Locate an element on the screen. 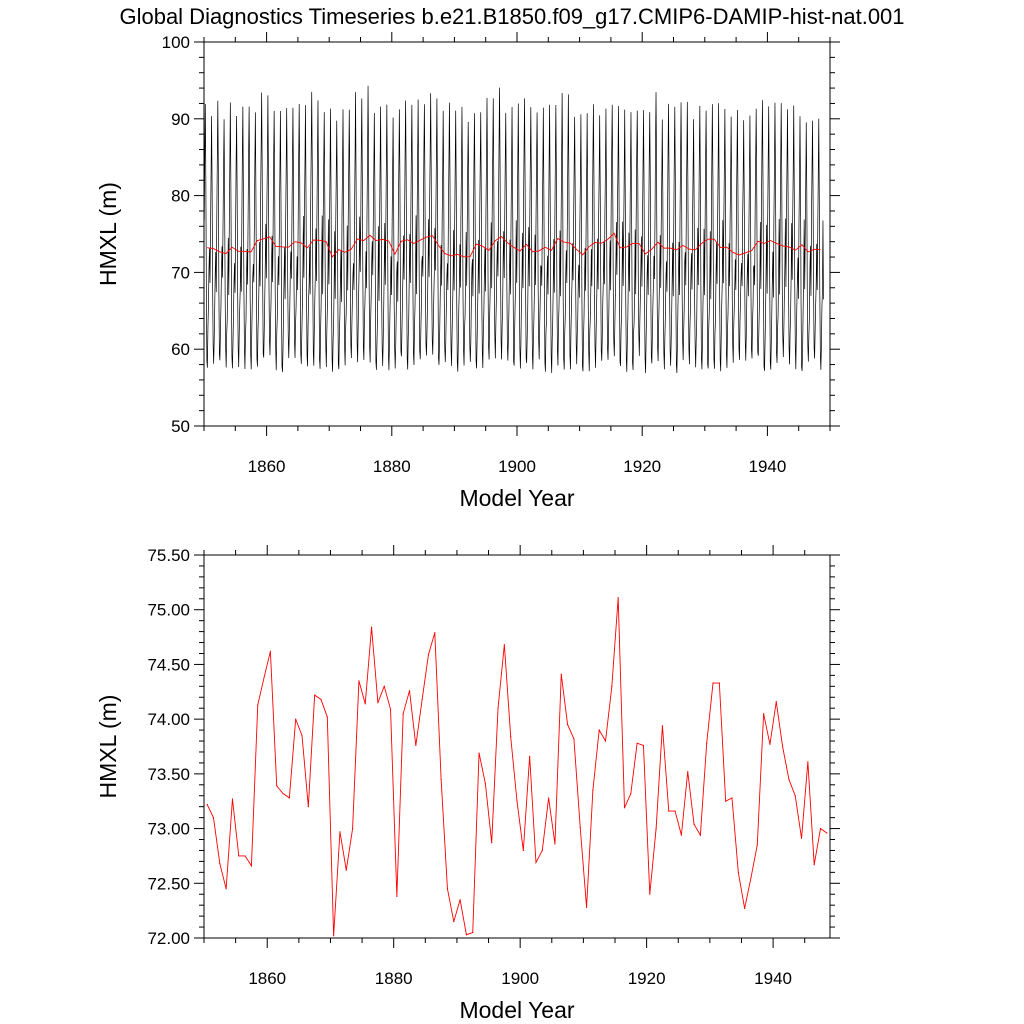 This screenshot has width=1024, height=1024. y-tick-label: 60 is located at coordinates (180, 349).